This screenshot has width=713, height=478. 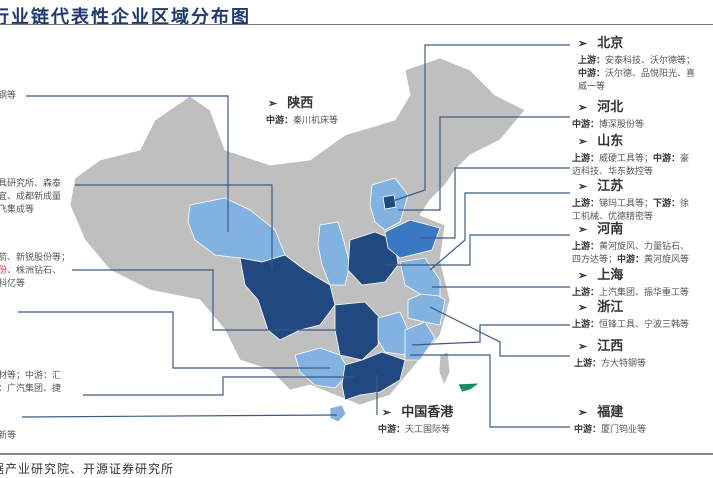 I want to click on left-block-4: 材等；中游：汇 ：广汽集团、捷, so click(x=30, y=383).